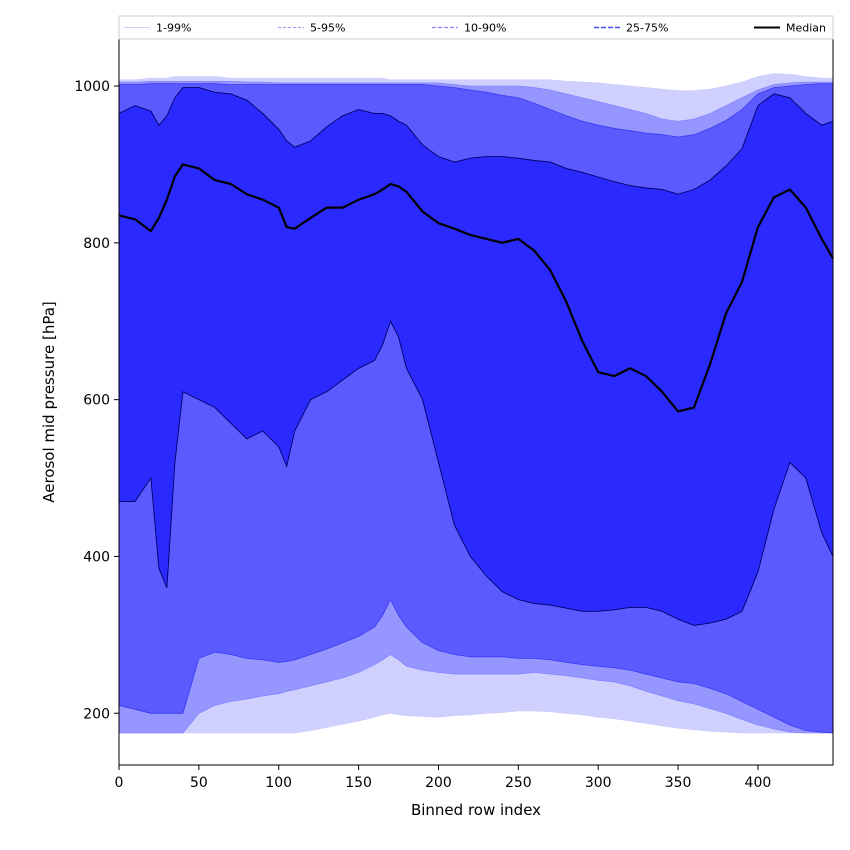 This screenshot has height=850, width=850. Describe the element at coordinates (119, 783) in the screenshot. I see `x-tick-label: 0` at that location.